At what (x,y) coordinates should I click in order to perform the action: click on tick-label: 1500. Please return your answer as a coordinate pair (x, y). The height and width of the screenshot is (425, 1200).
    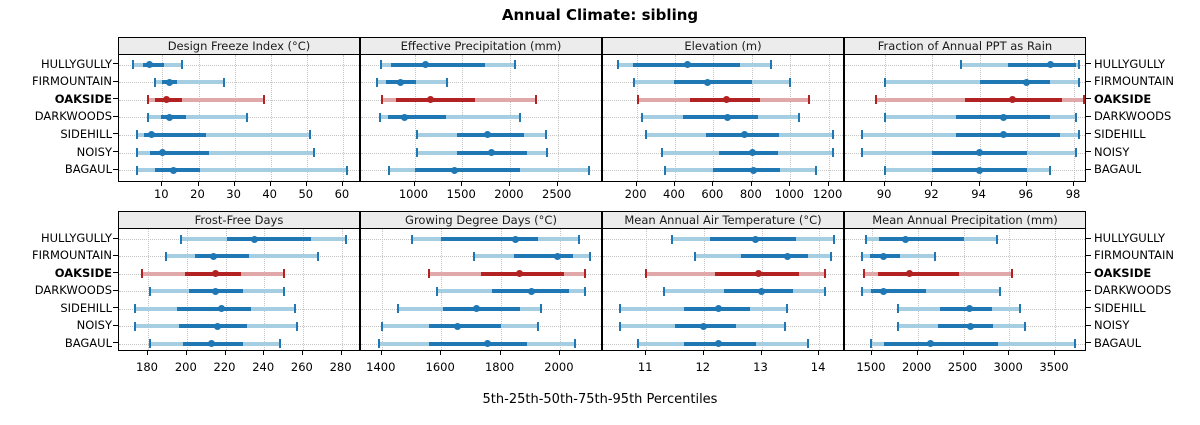
    Looking at the image, I should click on (461, 194).